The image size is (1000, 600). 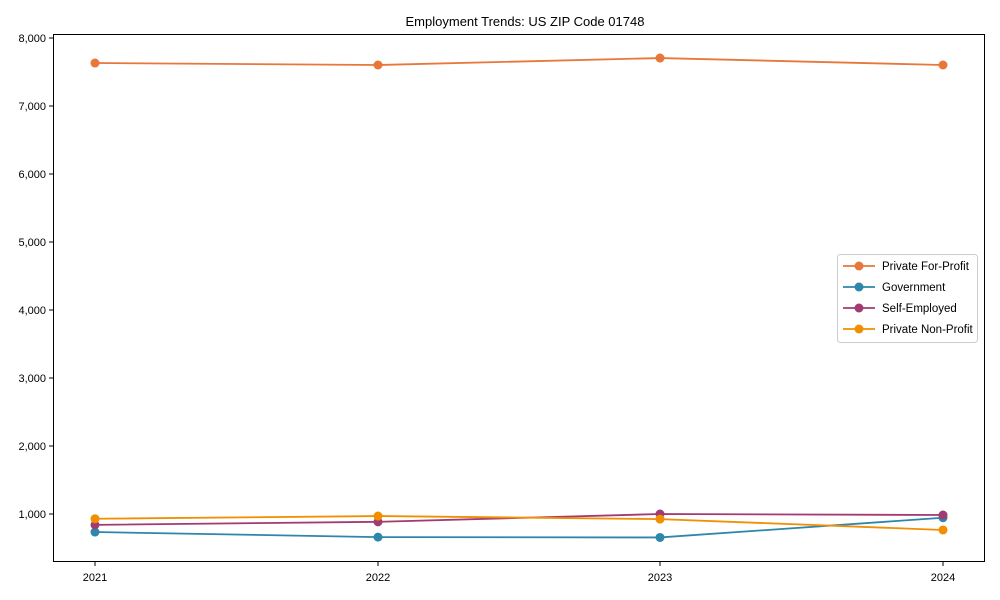 What do you see at coordinates (519, 572) in the screenshot?
I see `x-axis: 2021 2022 2023 2024` at bounding box center [519, 572].